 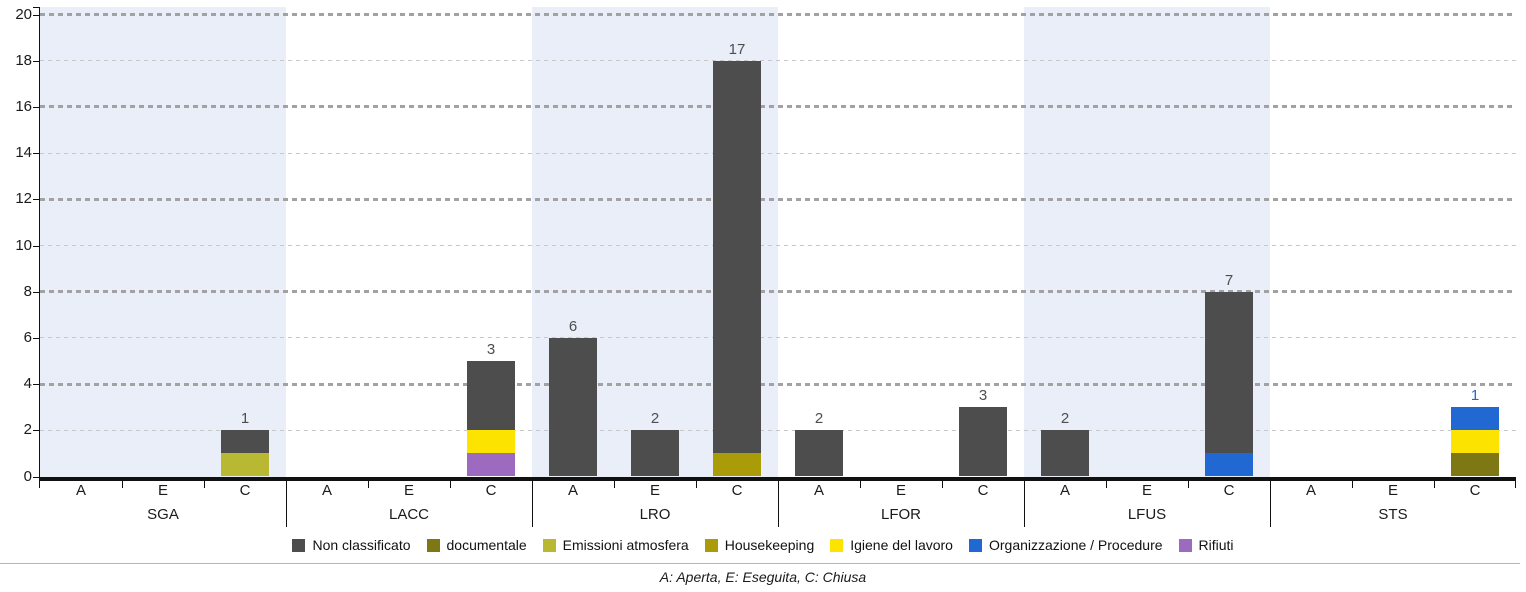 I want to click on legend-item: documentale, so click(x=476, y=545).